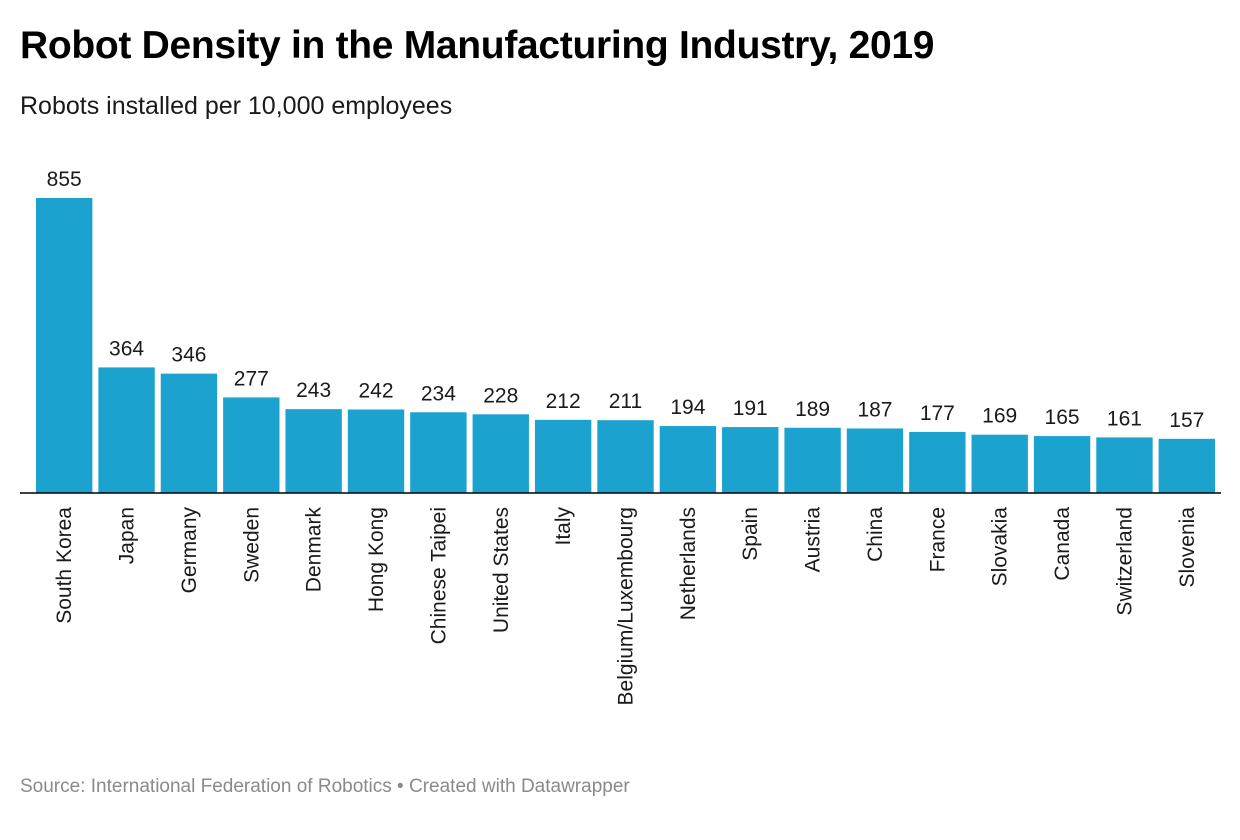  Describe the element at coordinates (500, 395) in the screenshot. I see `bar-value-label: 228` at that location.